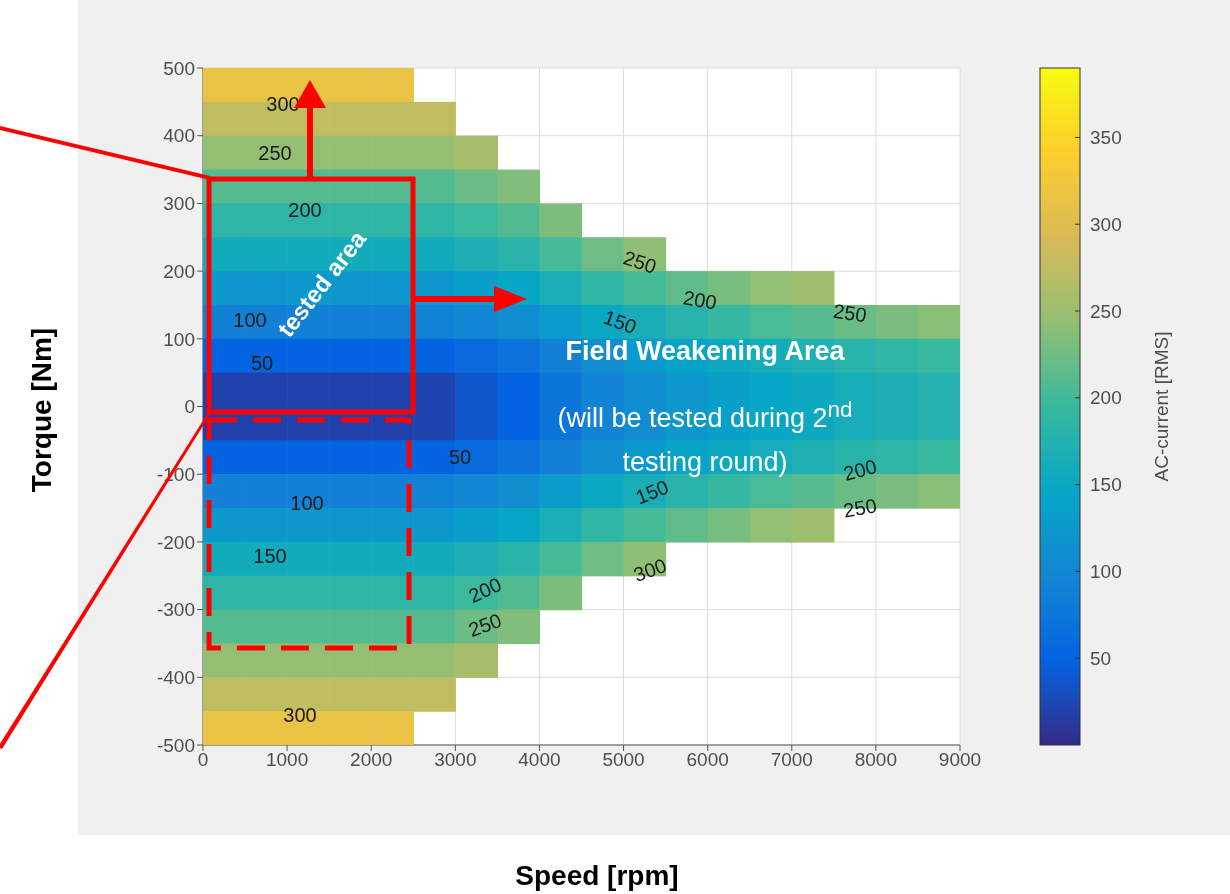 Image resolution: width=1230 pixels, height=894 pixels. Describe the element at coordinates (179, 339) in the screenshot. I see `y-tick-label: 100` at that location.